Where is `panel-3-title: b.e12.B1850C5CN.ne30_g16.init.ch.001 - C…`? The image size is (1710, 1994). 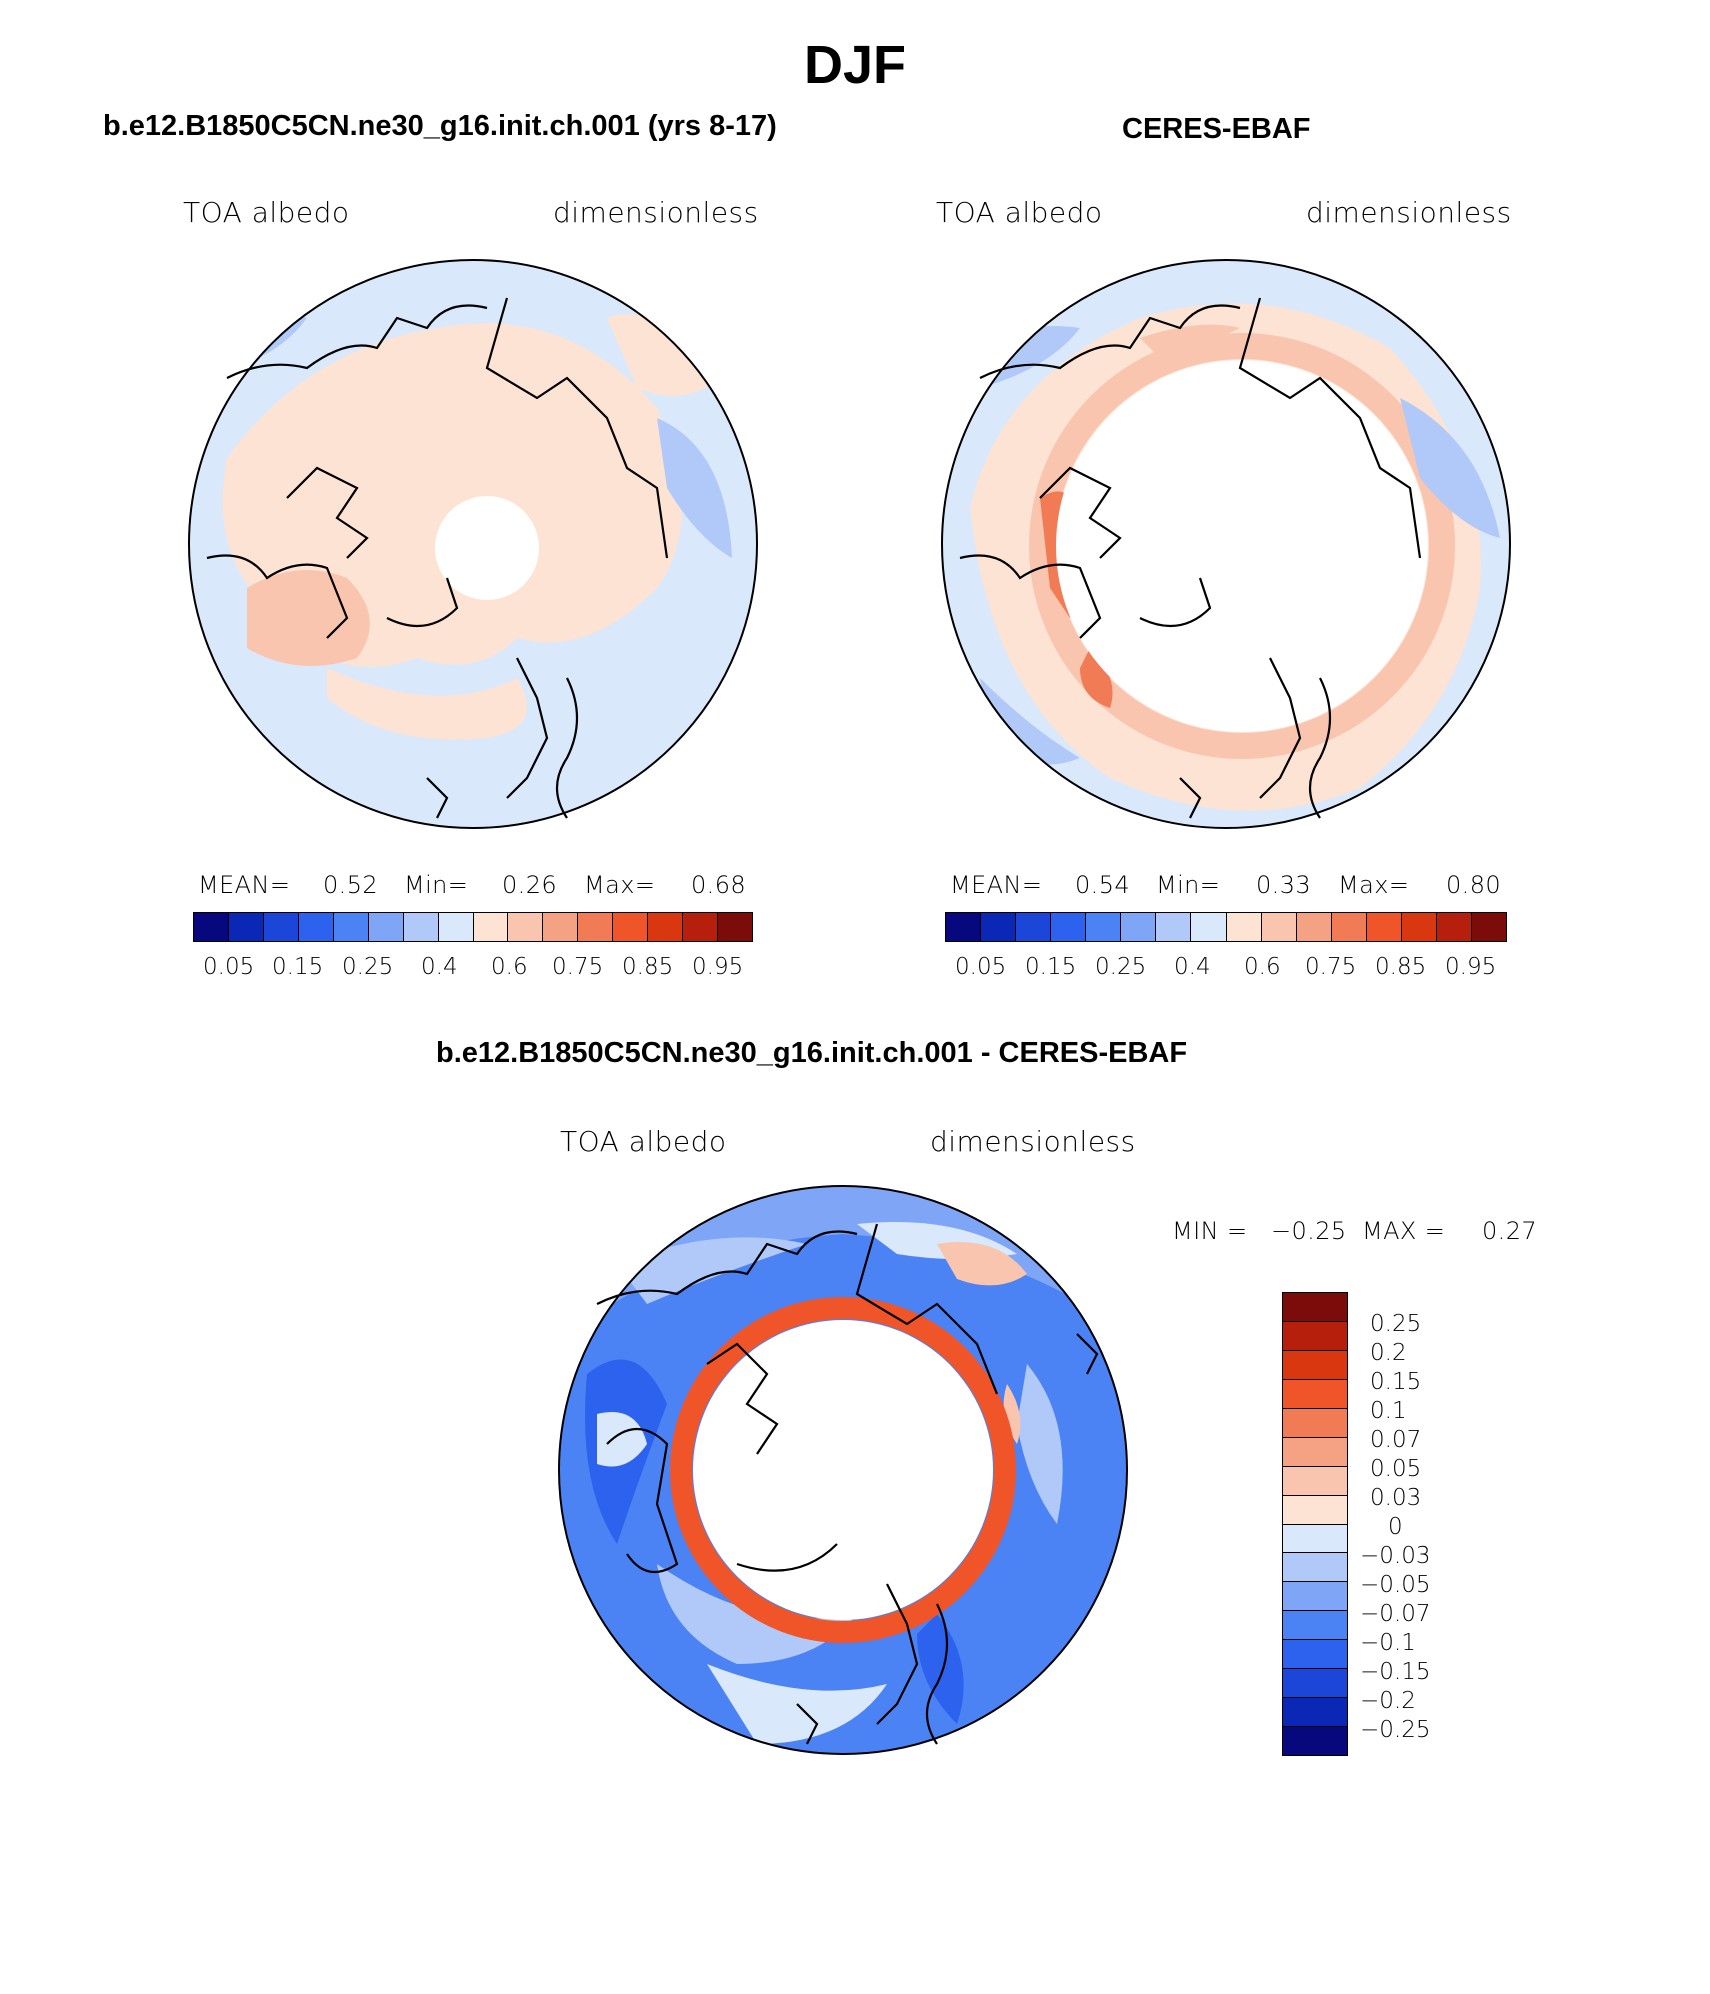
panel-3-title: b.e12.B1850C5CN.ne30_g16.init.ch.001 - C… is located at coordinates (812, 1053).